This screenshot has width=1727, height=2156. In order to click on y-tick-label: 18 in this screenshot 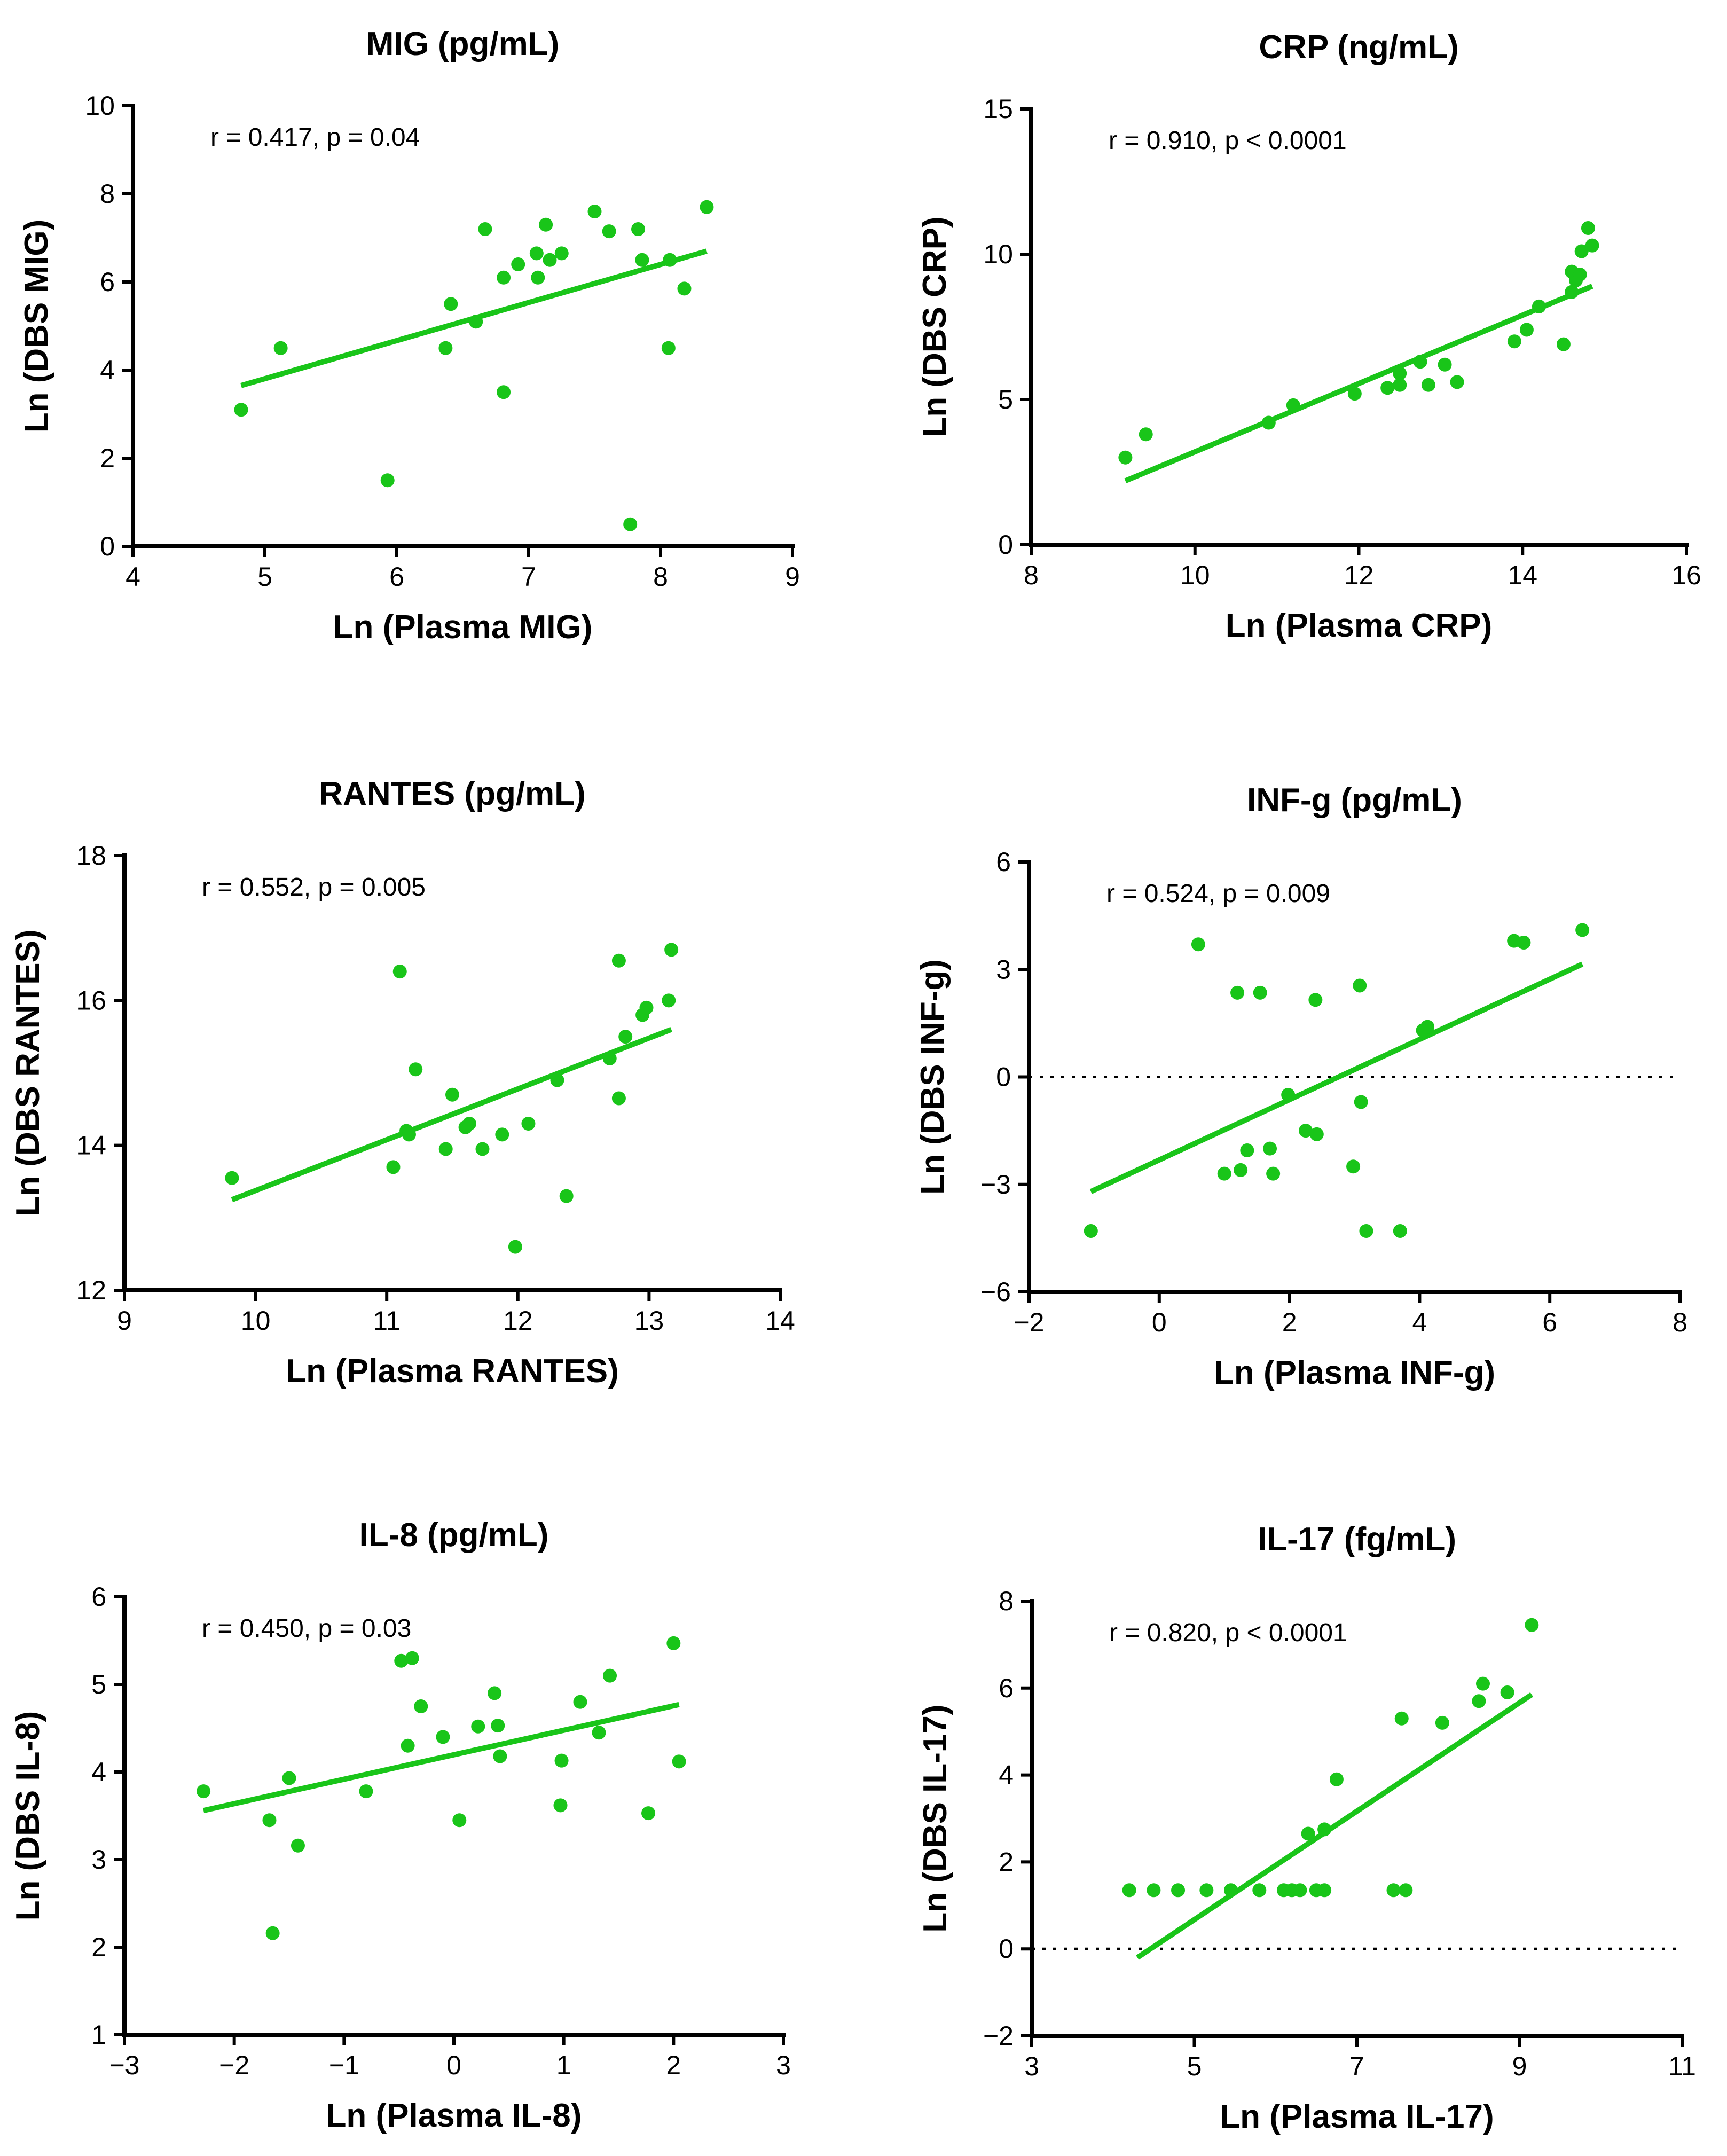, I will do `click(91, 856)`.